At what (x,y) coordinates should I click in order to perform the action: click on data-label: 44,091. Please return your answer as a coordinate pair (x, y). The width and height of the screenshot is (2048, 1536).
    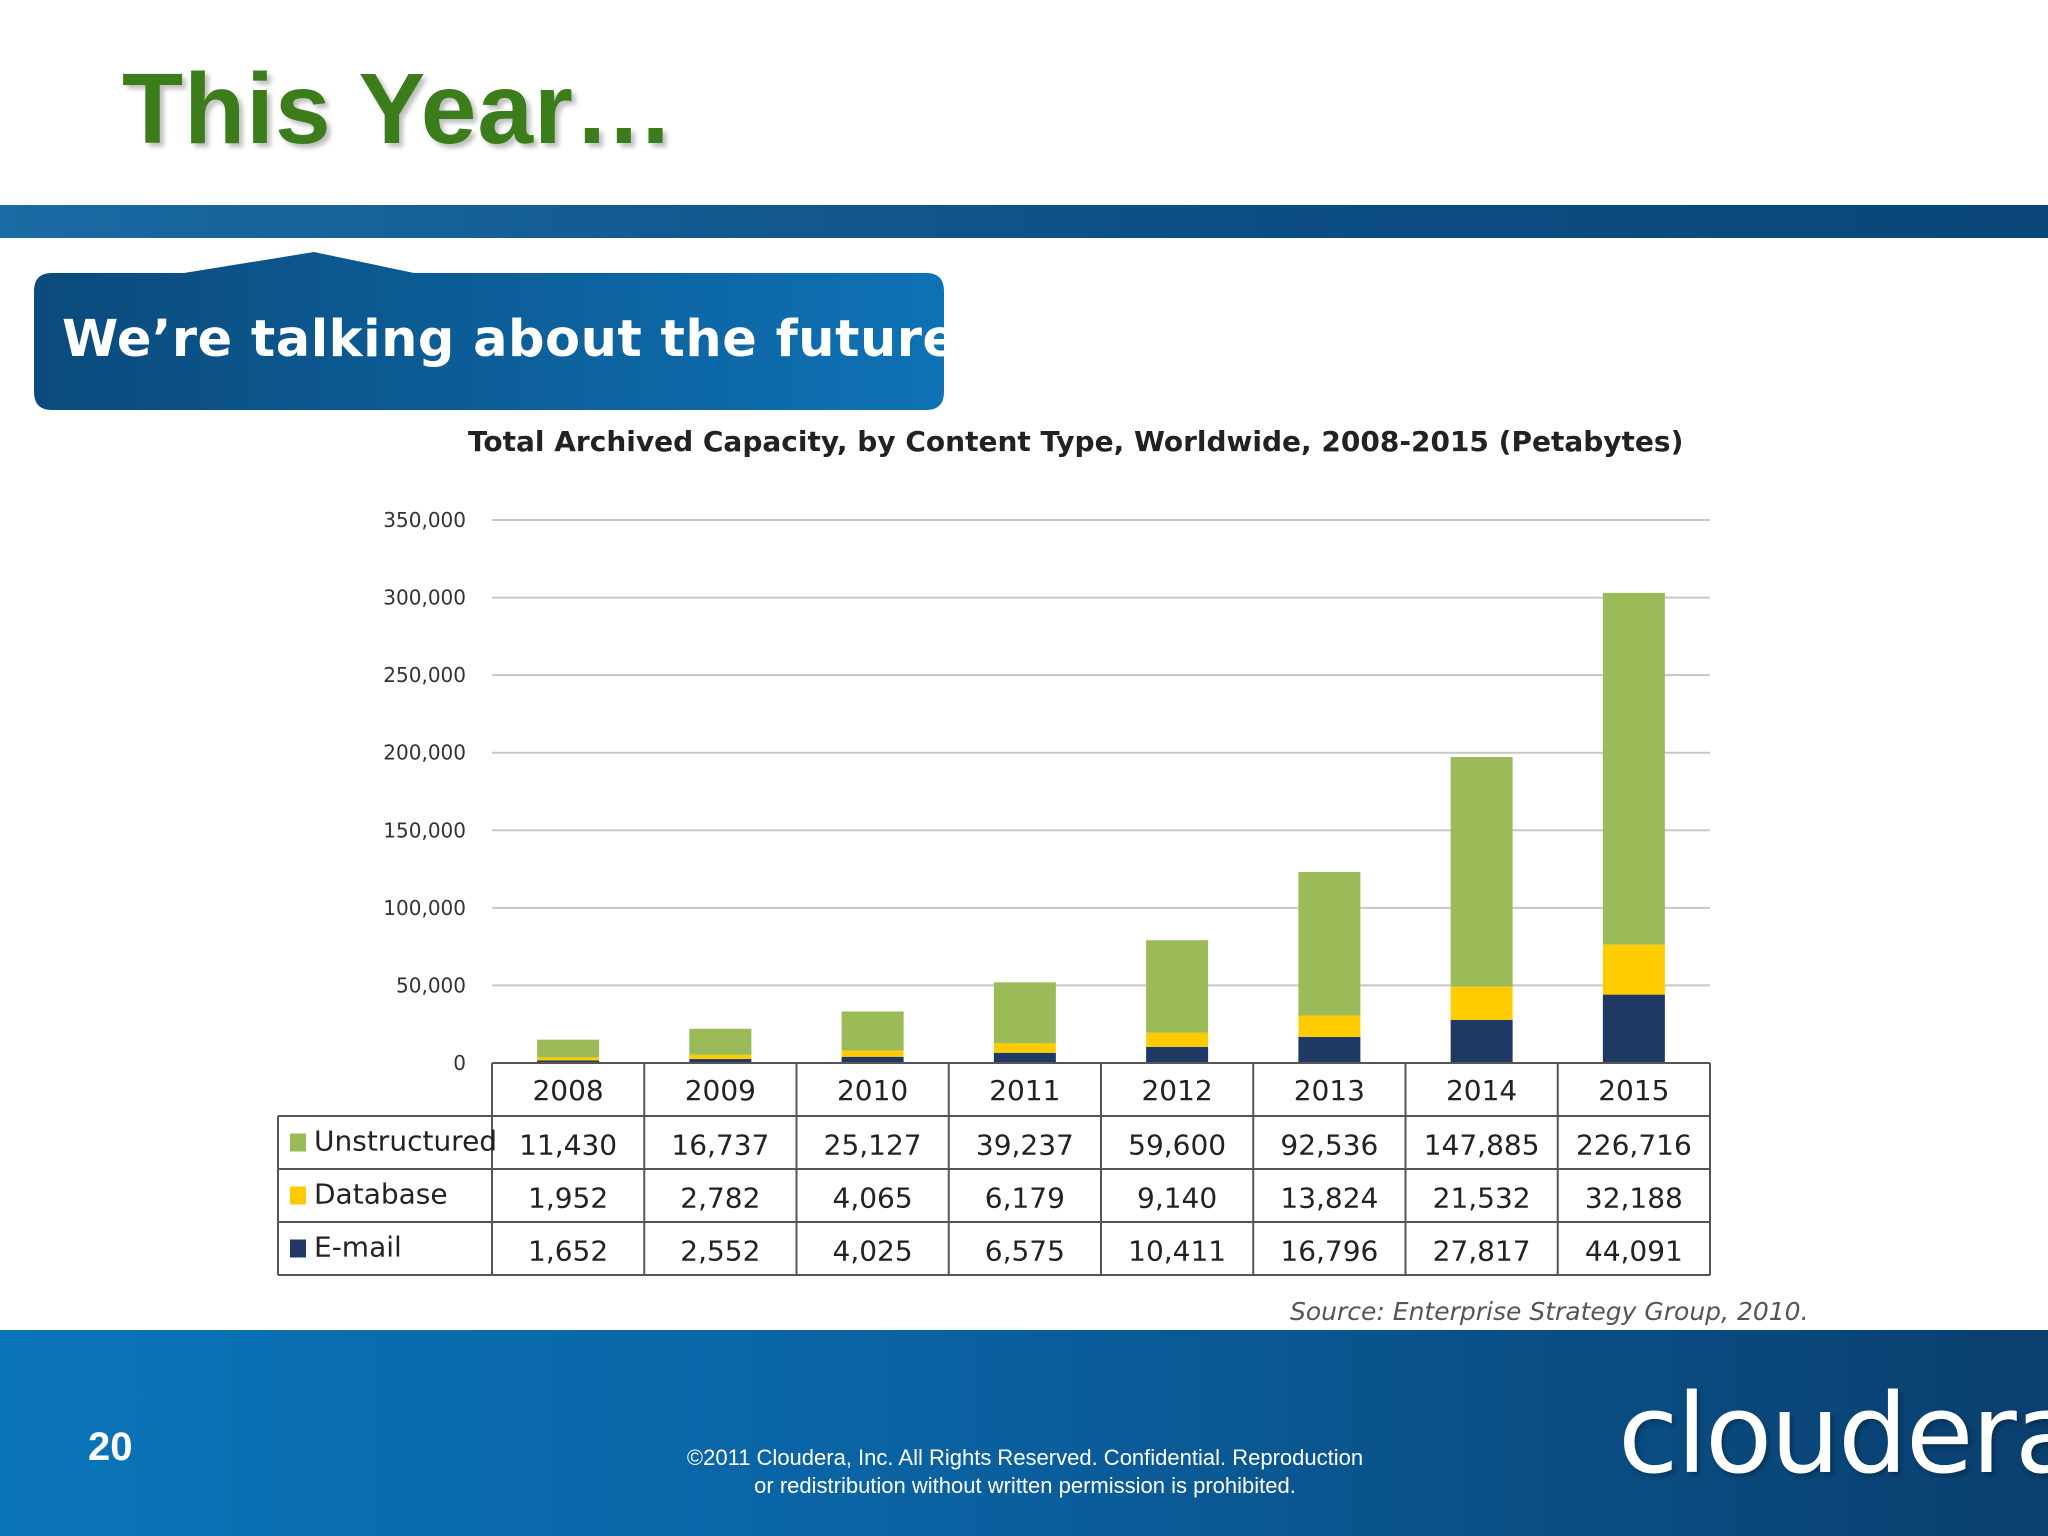
    Looking at the image, I should click on (1634, 1251).